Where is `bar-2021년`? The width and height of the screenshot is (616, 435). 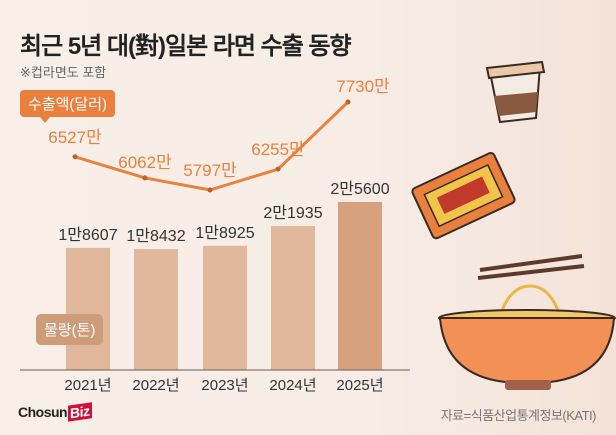
bar-2021년 is located at coordinates (88, 308).